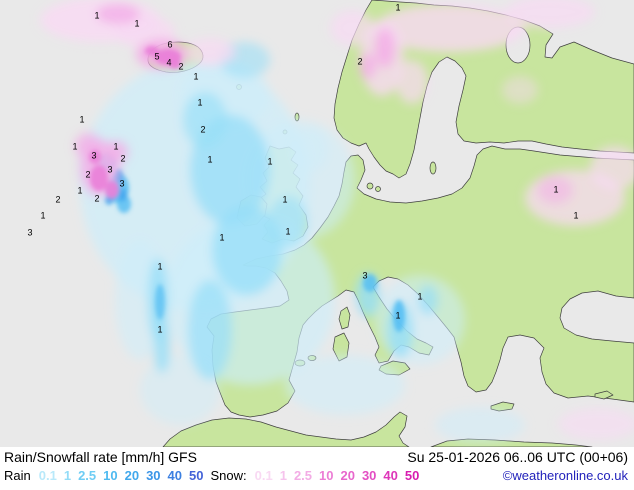 This screenshot has width=634, height=490. I want to click on island-sjaelland, so click(370, 186).